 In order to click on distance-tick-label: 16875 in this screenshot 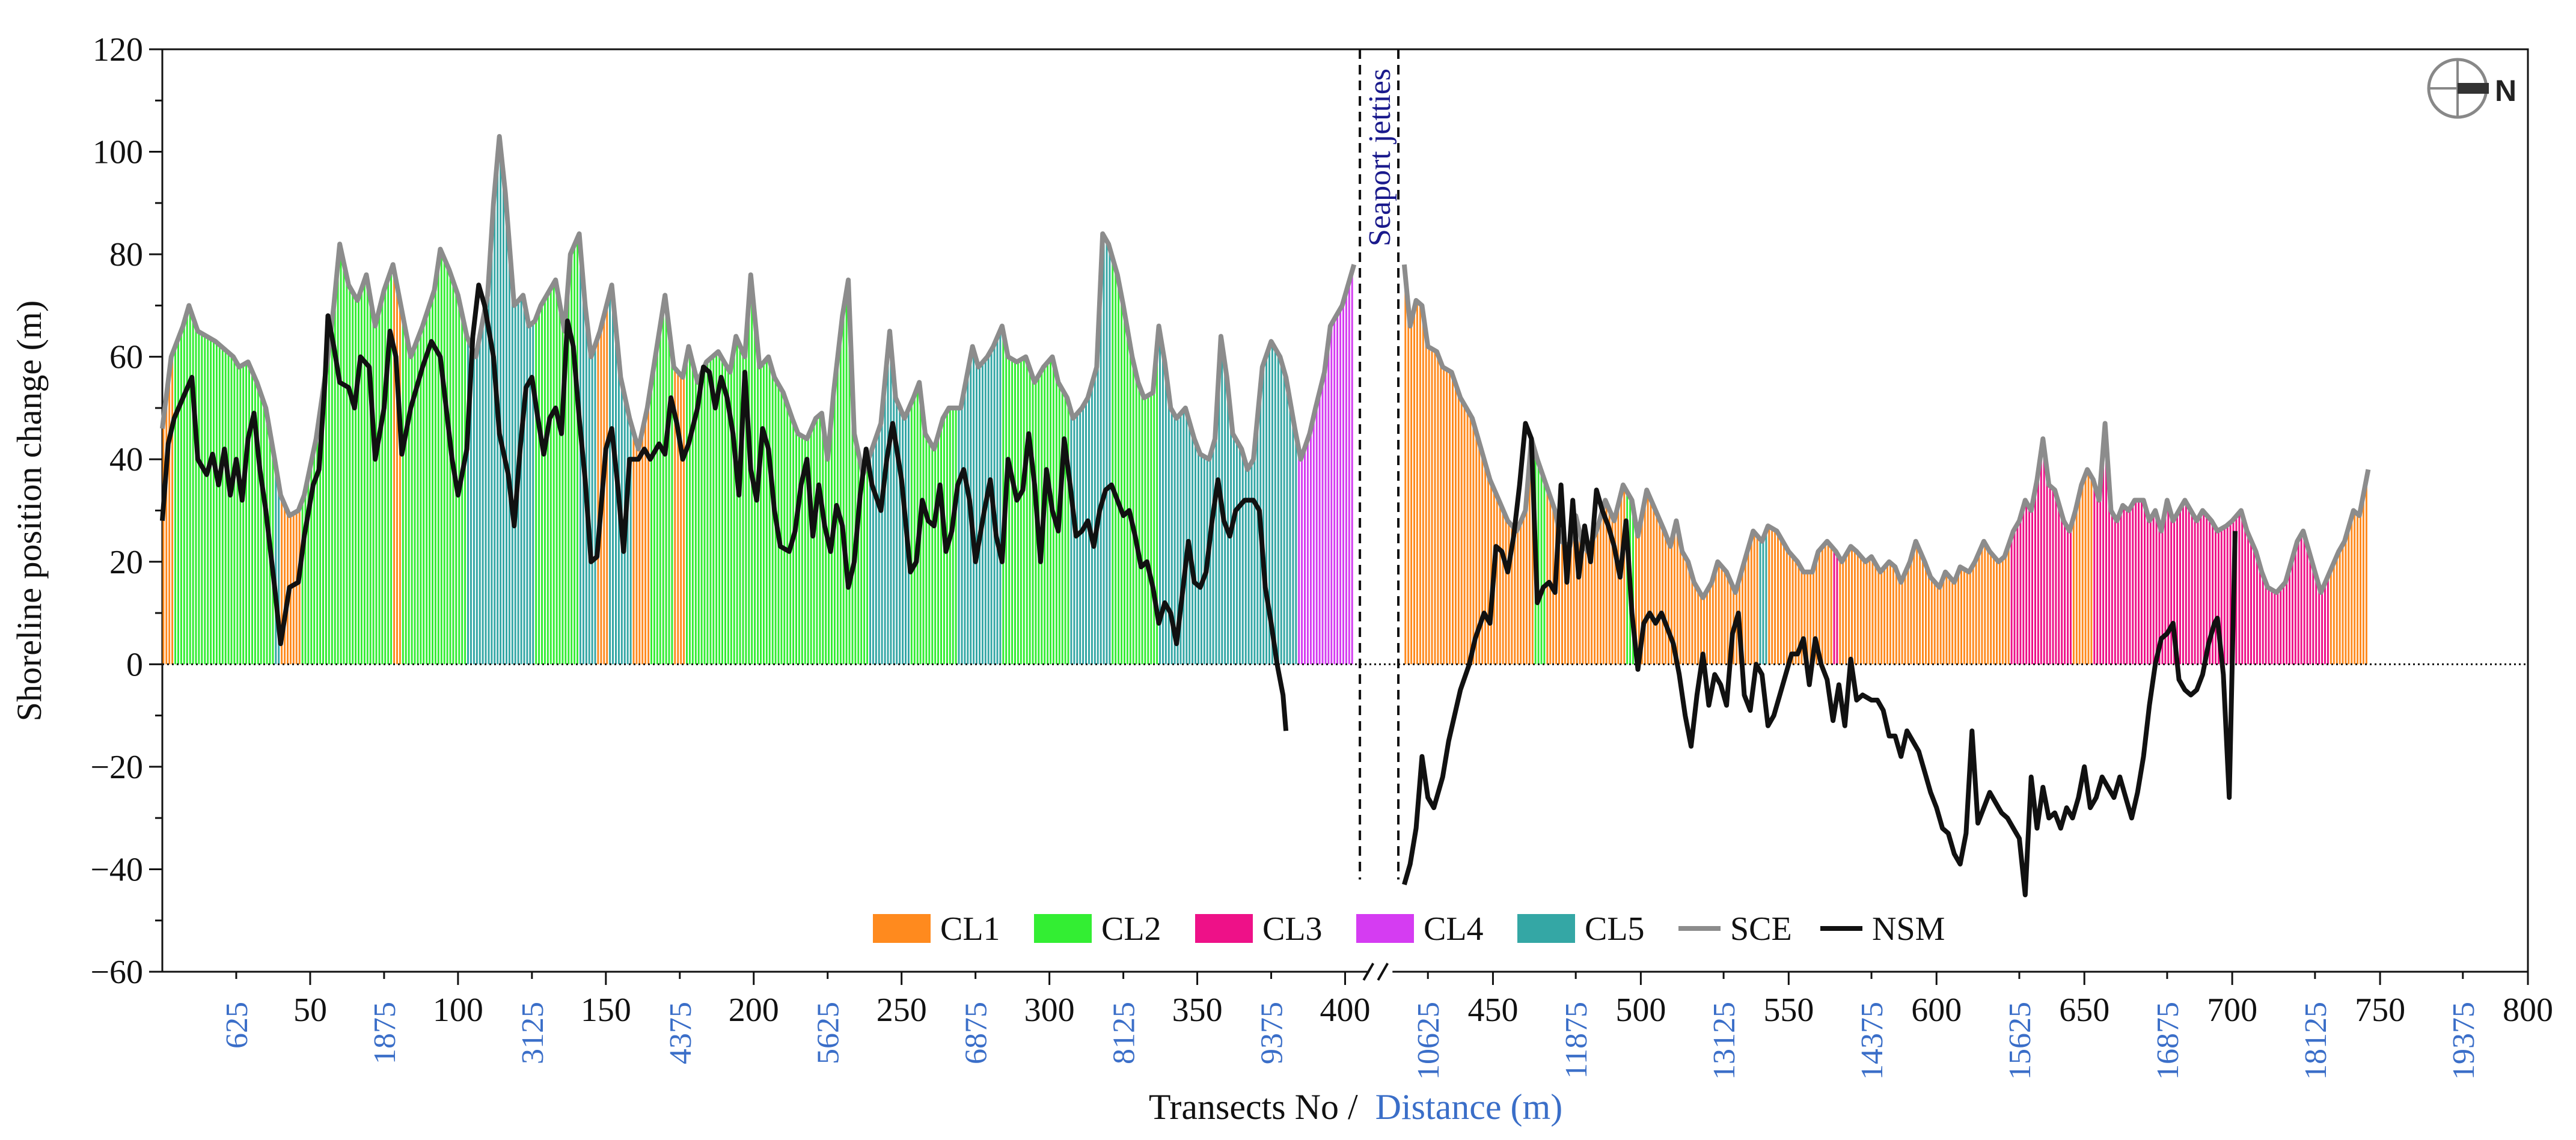, I will do `click(2168, 1041)`.